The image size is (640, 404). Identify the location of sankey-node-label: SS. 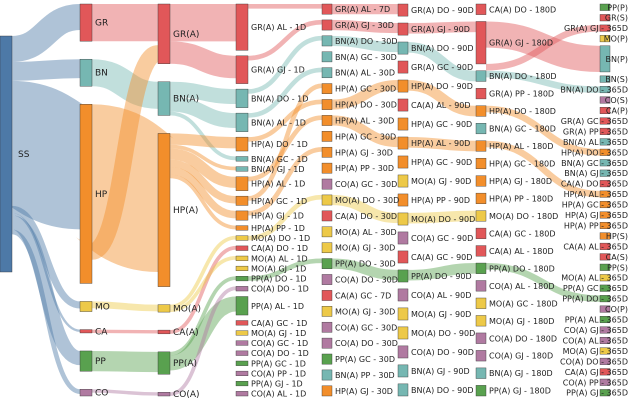
(24, 155).